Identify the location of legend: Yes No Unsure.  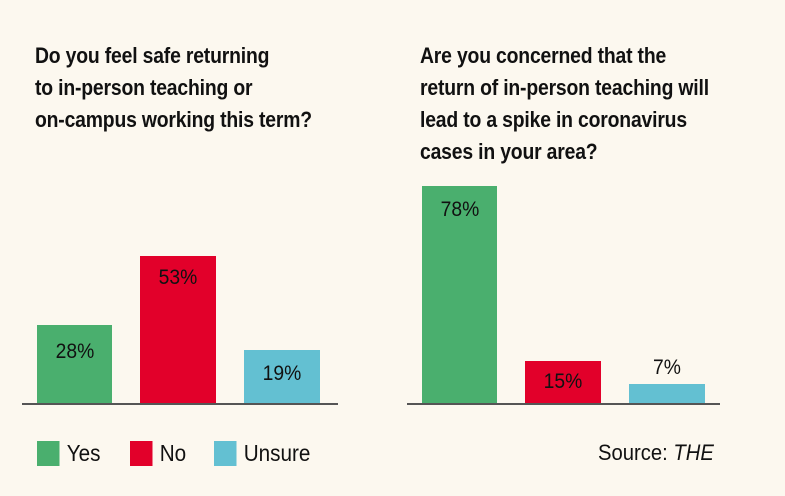
(190, 453).